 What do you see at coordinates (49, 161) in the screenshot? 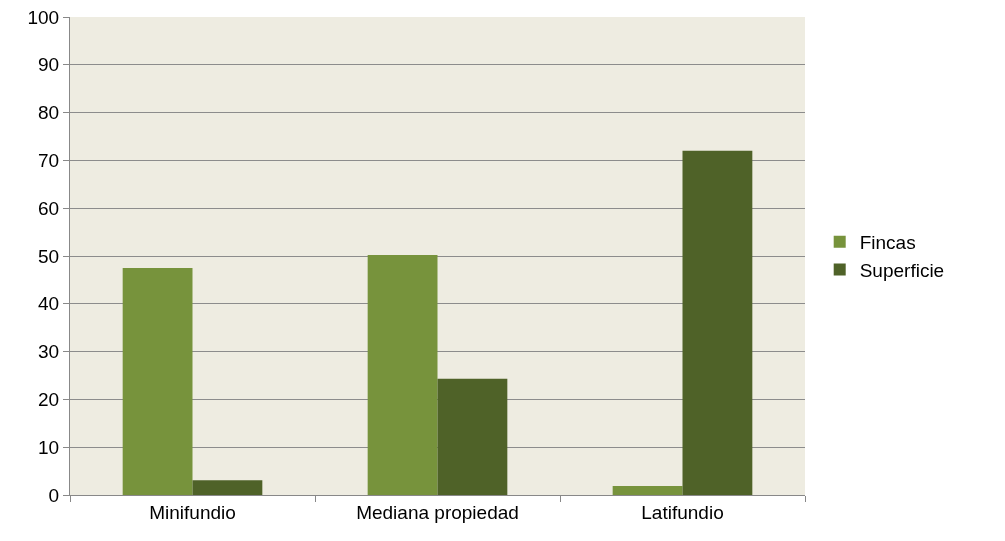
I see `y-tick-label: 70` at bounding box center [49, 161].